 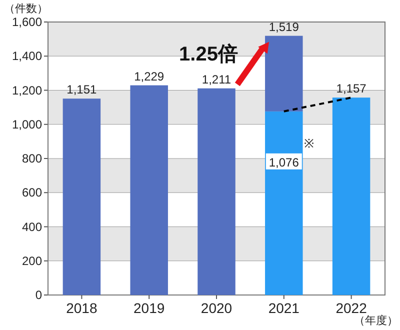 I want to click on data-label: 1,151, so click(x=82, y=89).